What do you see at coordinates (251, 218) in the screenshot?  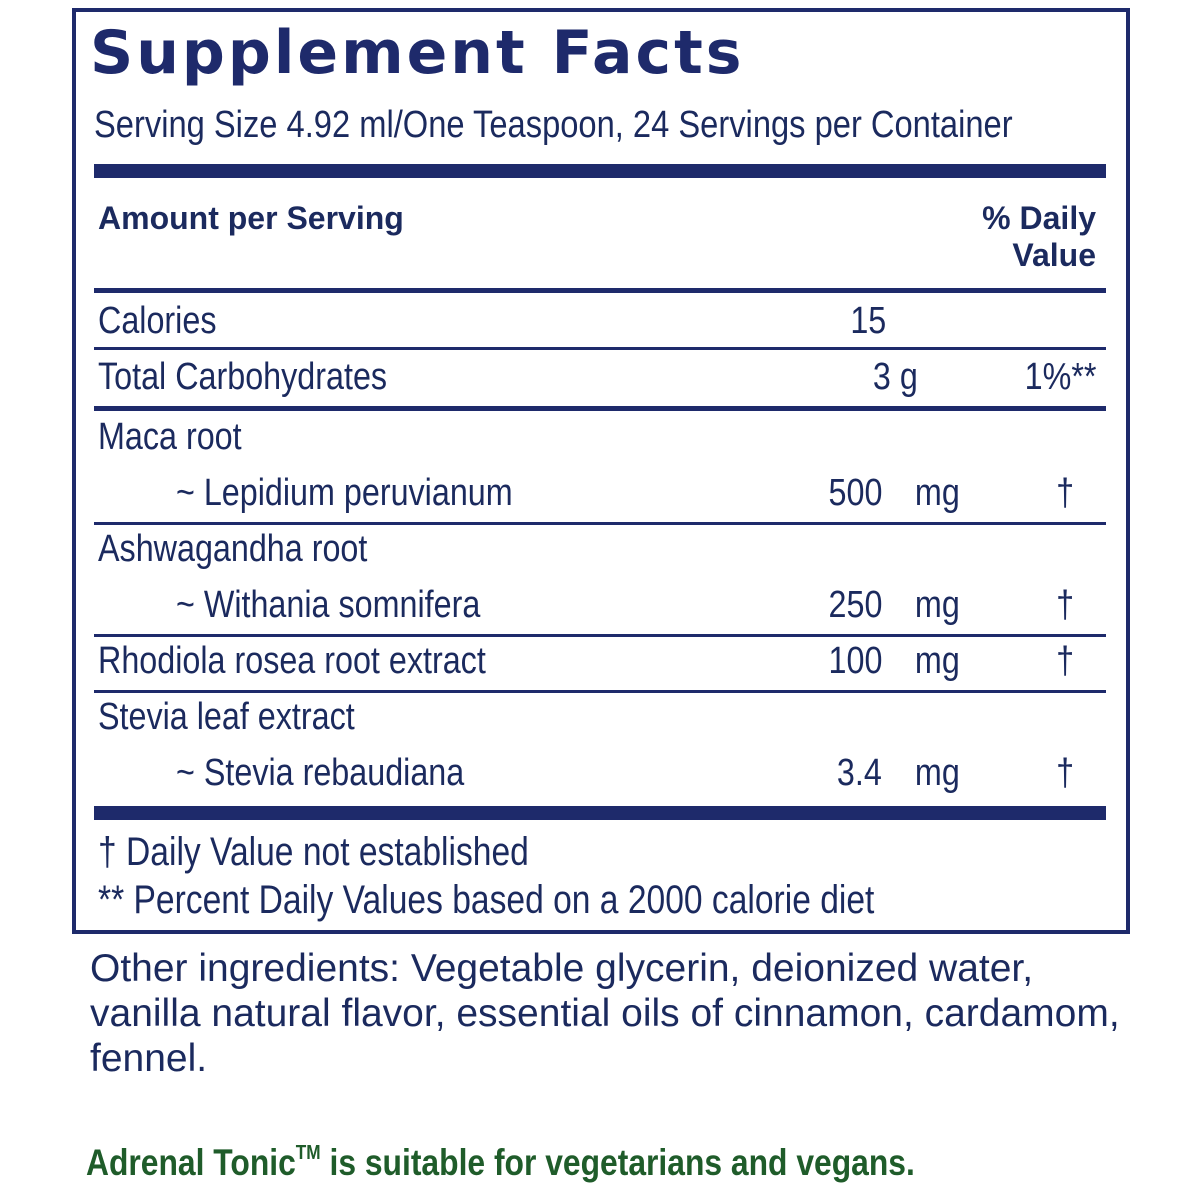 I see `amount-per-serving-header: Amount per Serving` at bounding box center [251, 218].